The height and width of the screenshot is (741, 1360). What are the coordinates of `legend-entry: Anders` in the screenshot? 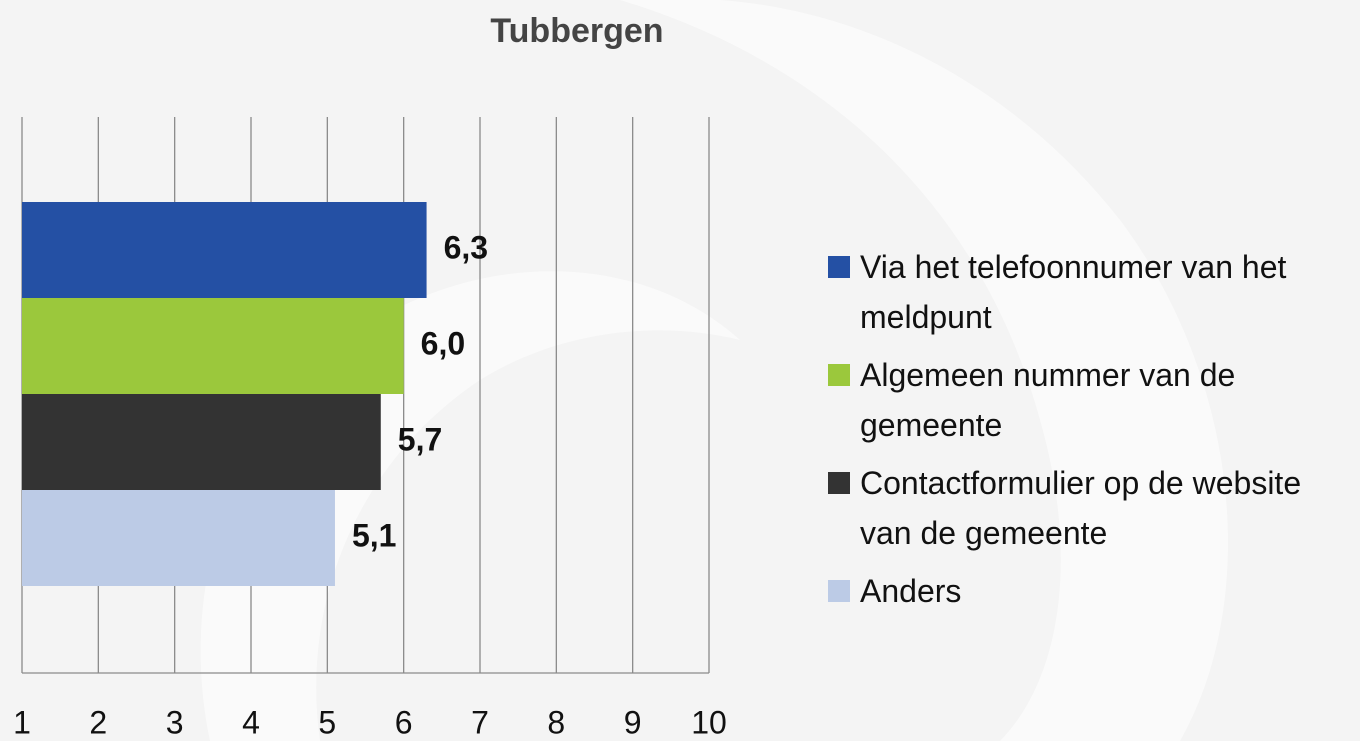 It's located at (1093, 591).